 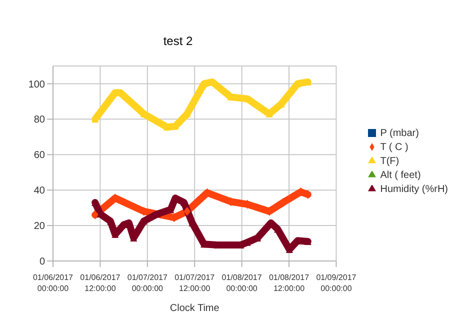 I want to click on chart-subtitle: test 2, so click(x=178, y=41).